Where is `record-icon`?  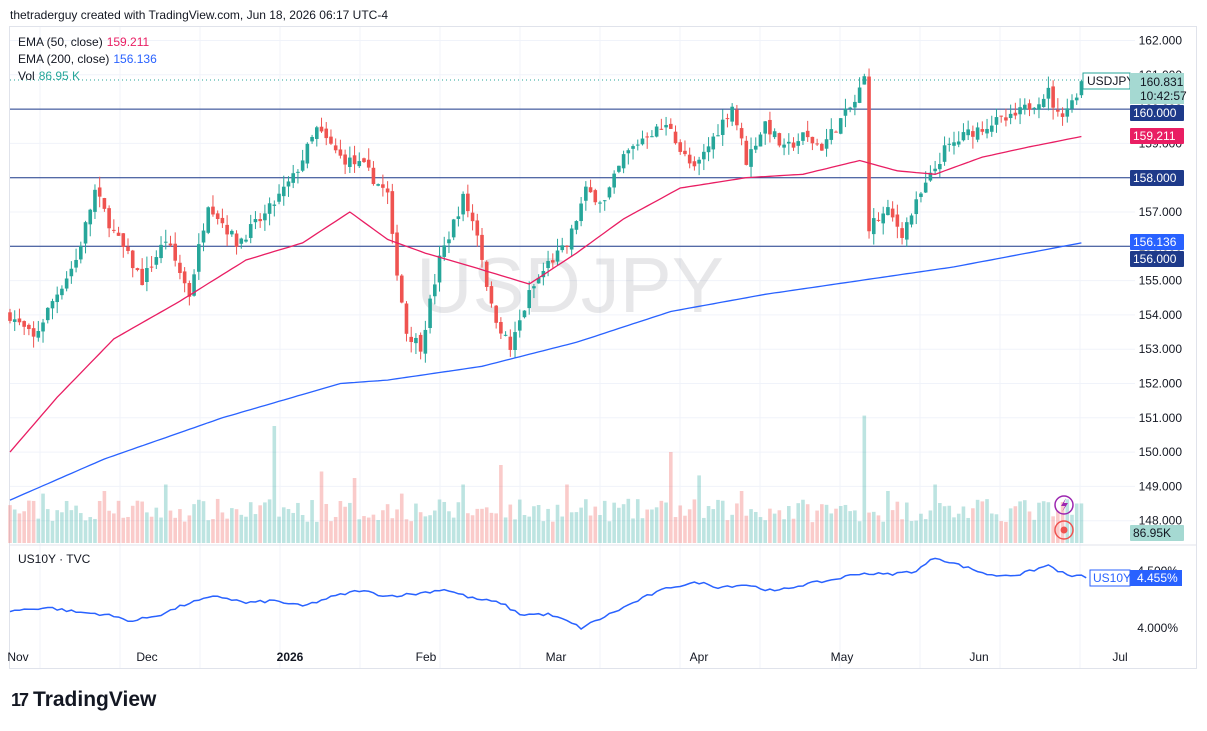 record-icon is located at coordinates (1064, 530).